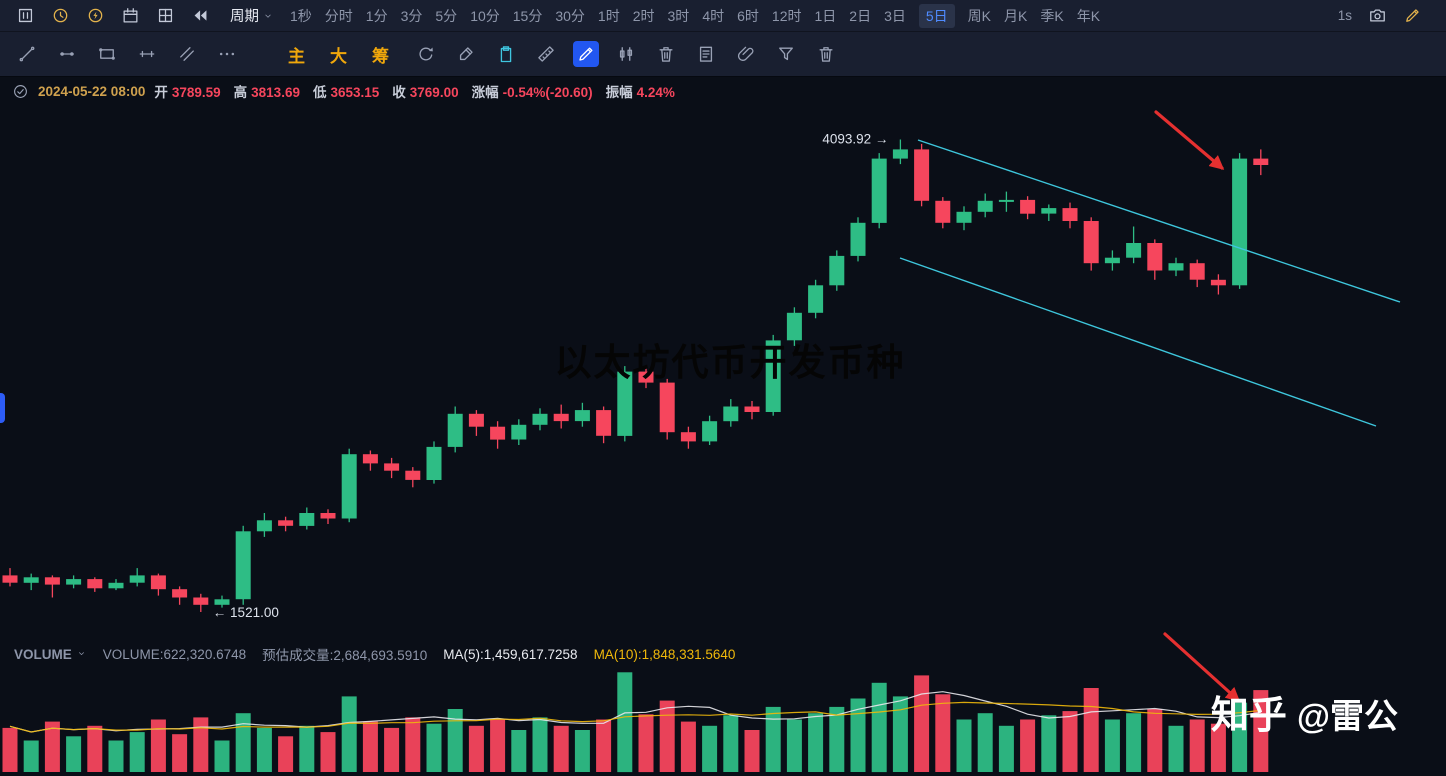 Image resolution: width=1446 pixels, height=776 pixels. Describe the element at coordinates (786, 54) in the screenshot. I see `filter-icon` at that location.